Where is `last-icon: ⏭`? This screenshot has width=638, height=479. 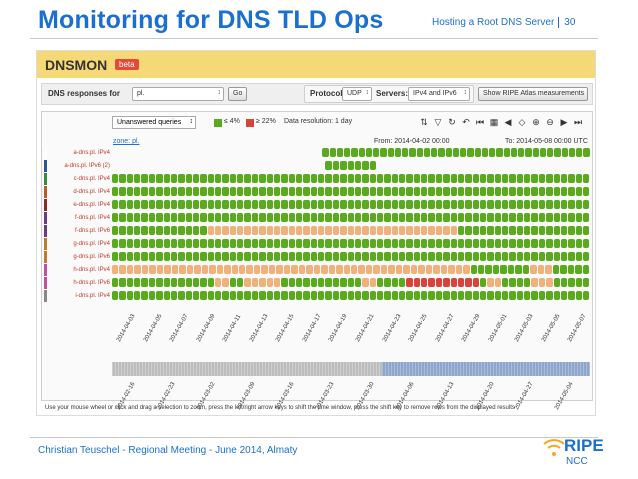
last-icon: ⏭ is located at coordinates (578, 122).